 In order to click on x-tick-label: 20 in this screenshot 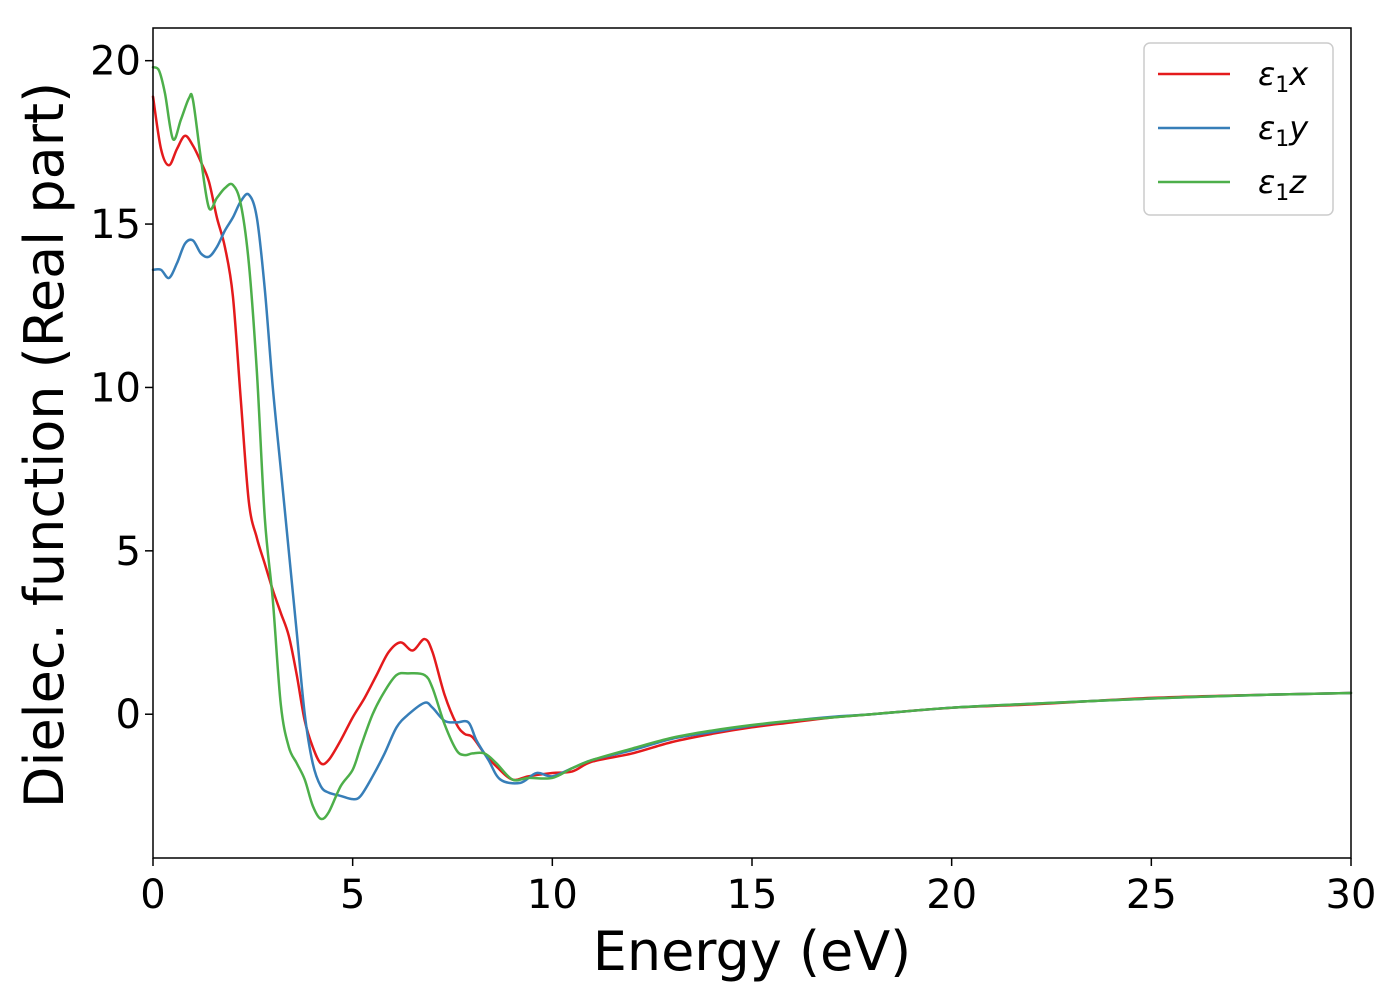, I will do `click(951, 895)`.